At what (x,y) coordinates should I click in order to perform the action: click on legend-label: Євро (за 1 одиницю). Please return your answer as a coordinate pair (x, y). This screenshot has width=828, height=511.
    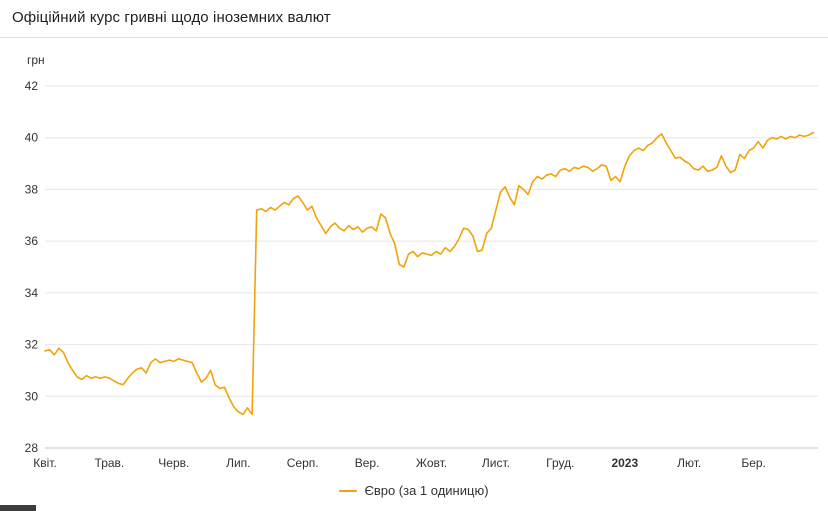
    Looking at the image, I should click on (426, 490).